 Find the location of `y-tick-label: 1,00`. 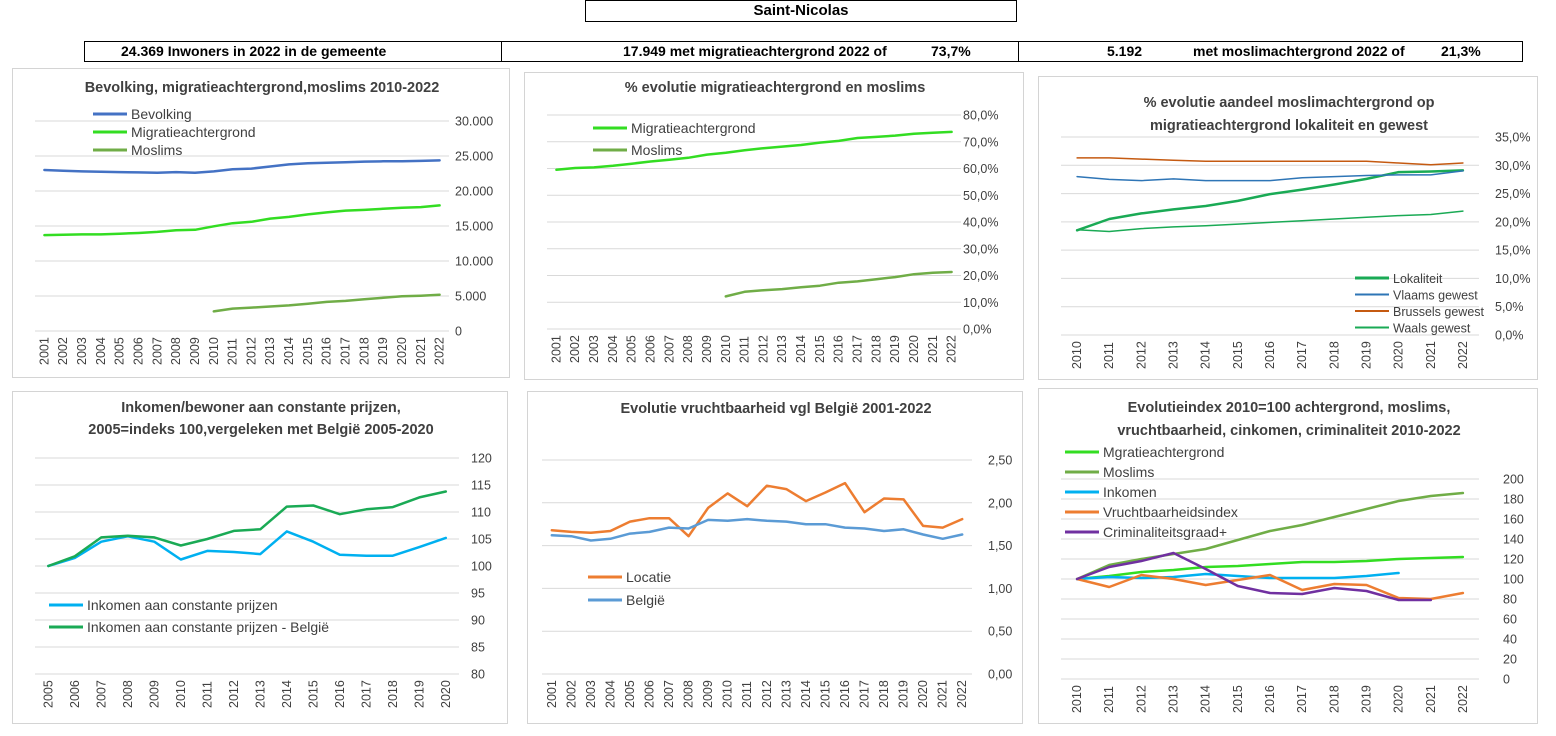

y-tick-label: 1,00 is located at coordinates (1000, 589).